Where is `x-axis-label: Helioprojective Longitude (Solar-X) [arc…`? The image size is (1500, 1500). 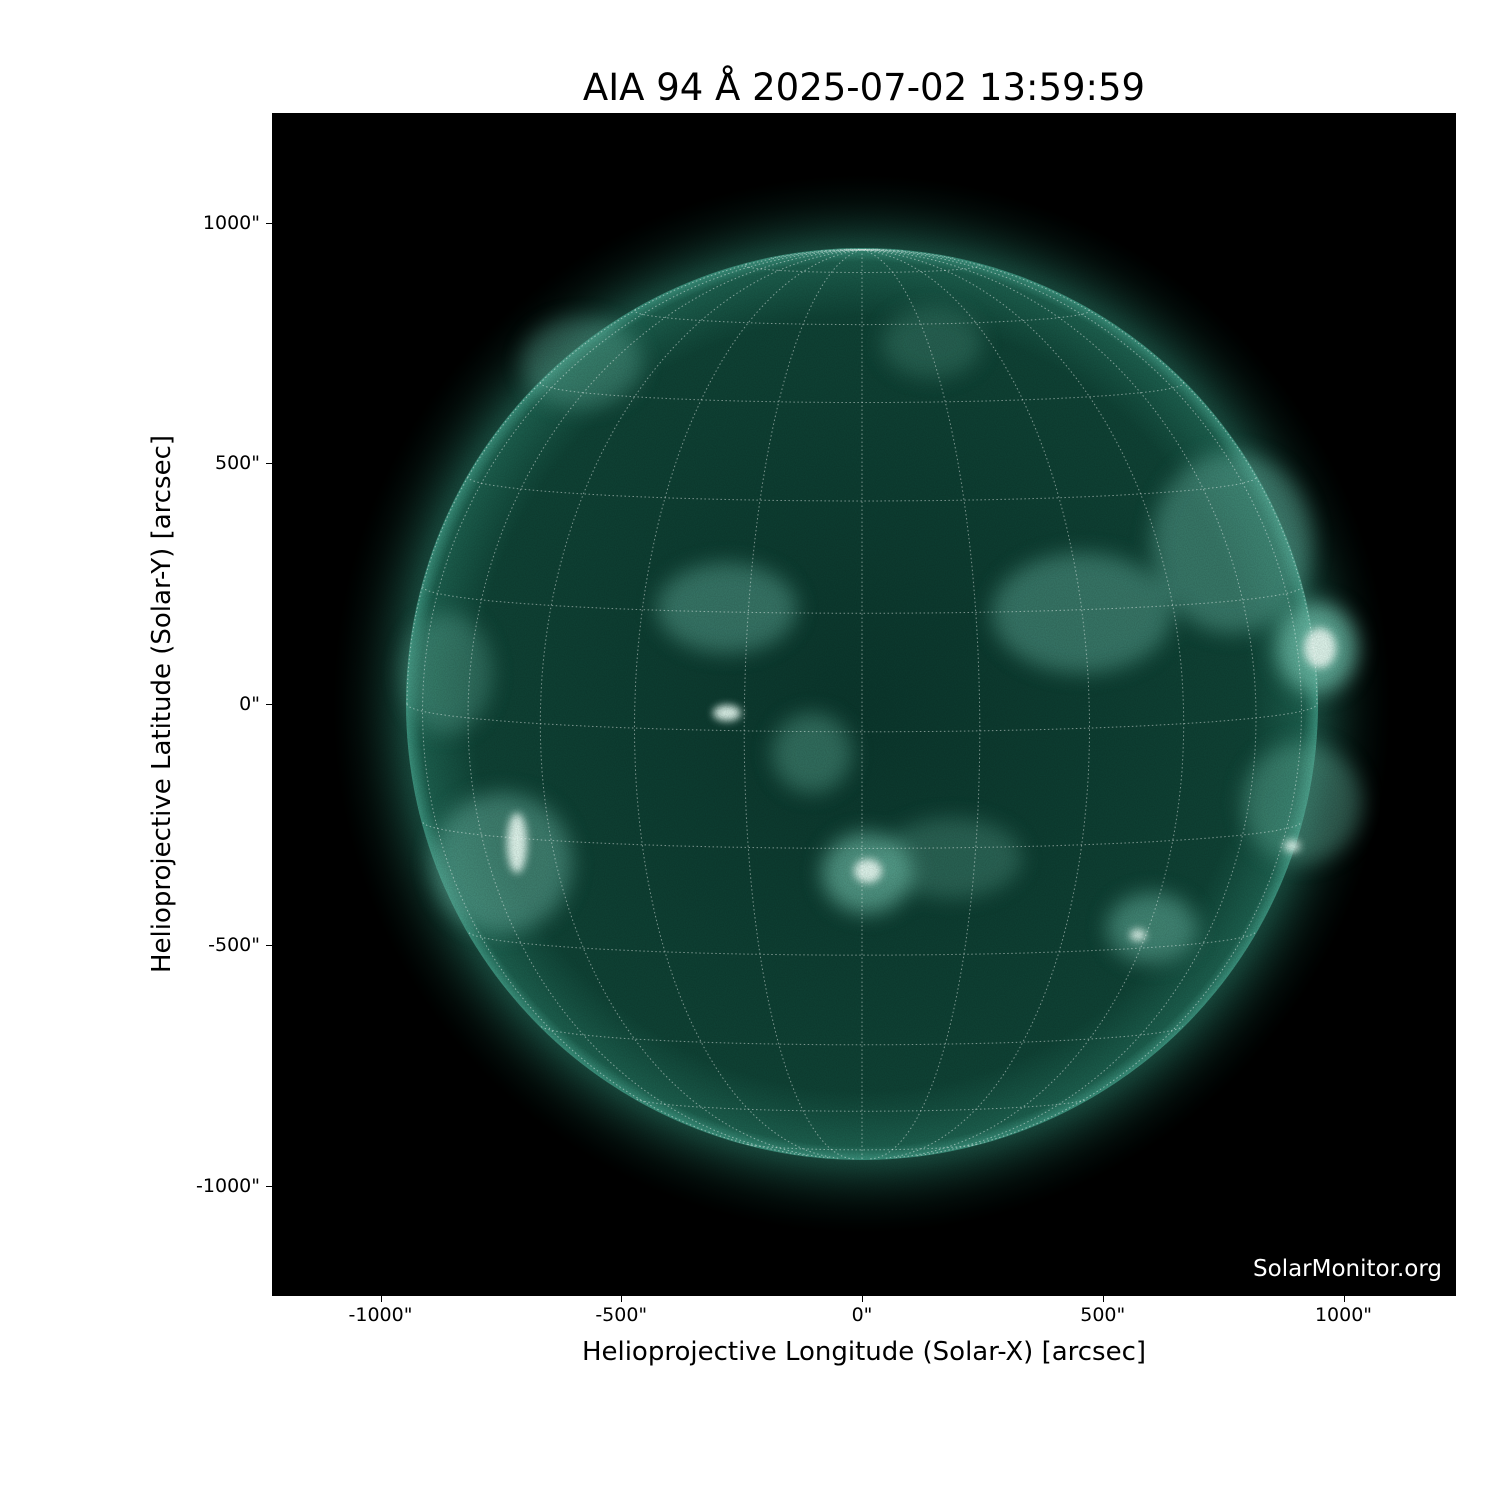
x-axis-label: Helioprojective Longitude (Solar-X) [arc… is located at coordinates (864, 1352).